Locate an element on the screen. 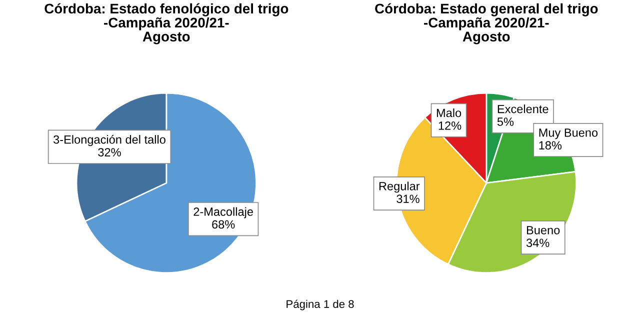 This screenshot has height=321, width=640. slice-label: Regular is located at coordinates (399, 187).